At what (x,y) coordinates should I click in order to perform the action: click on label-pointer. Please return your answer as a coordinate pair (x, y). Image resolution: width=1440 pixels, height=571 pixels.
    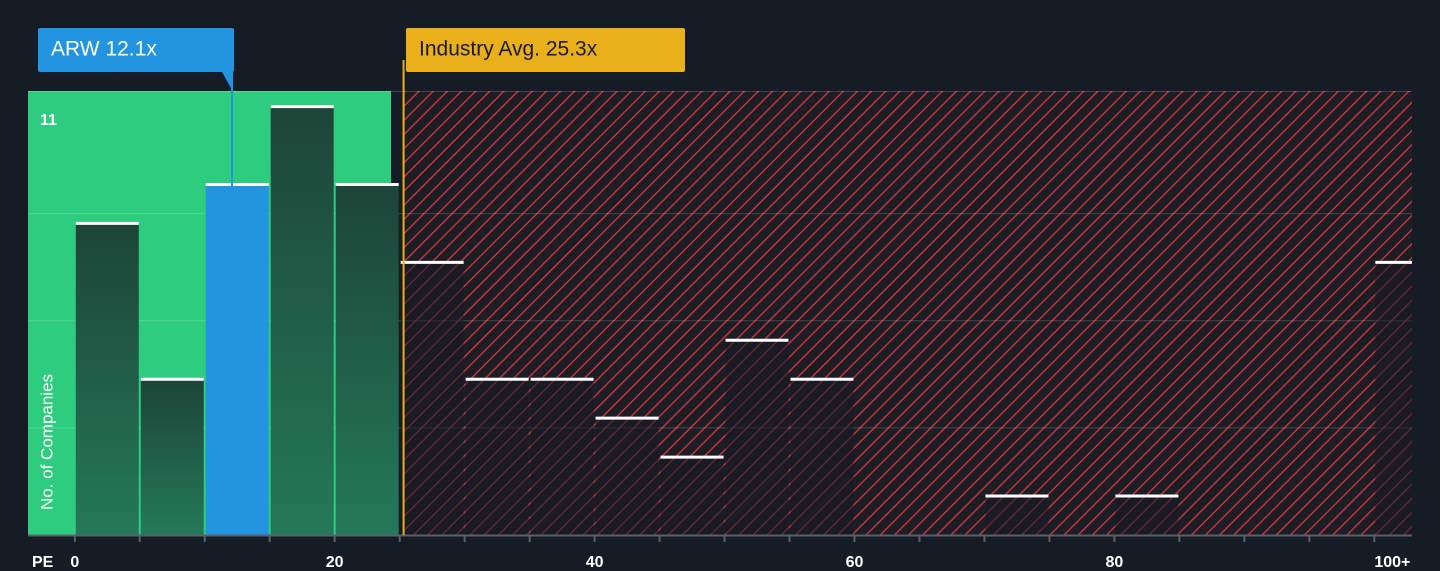
    Looking at the image, I should click on (227, 81).